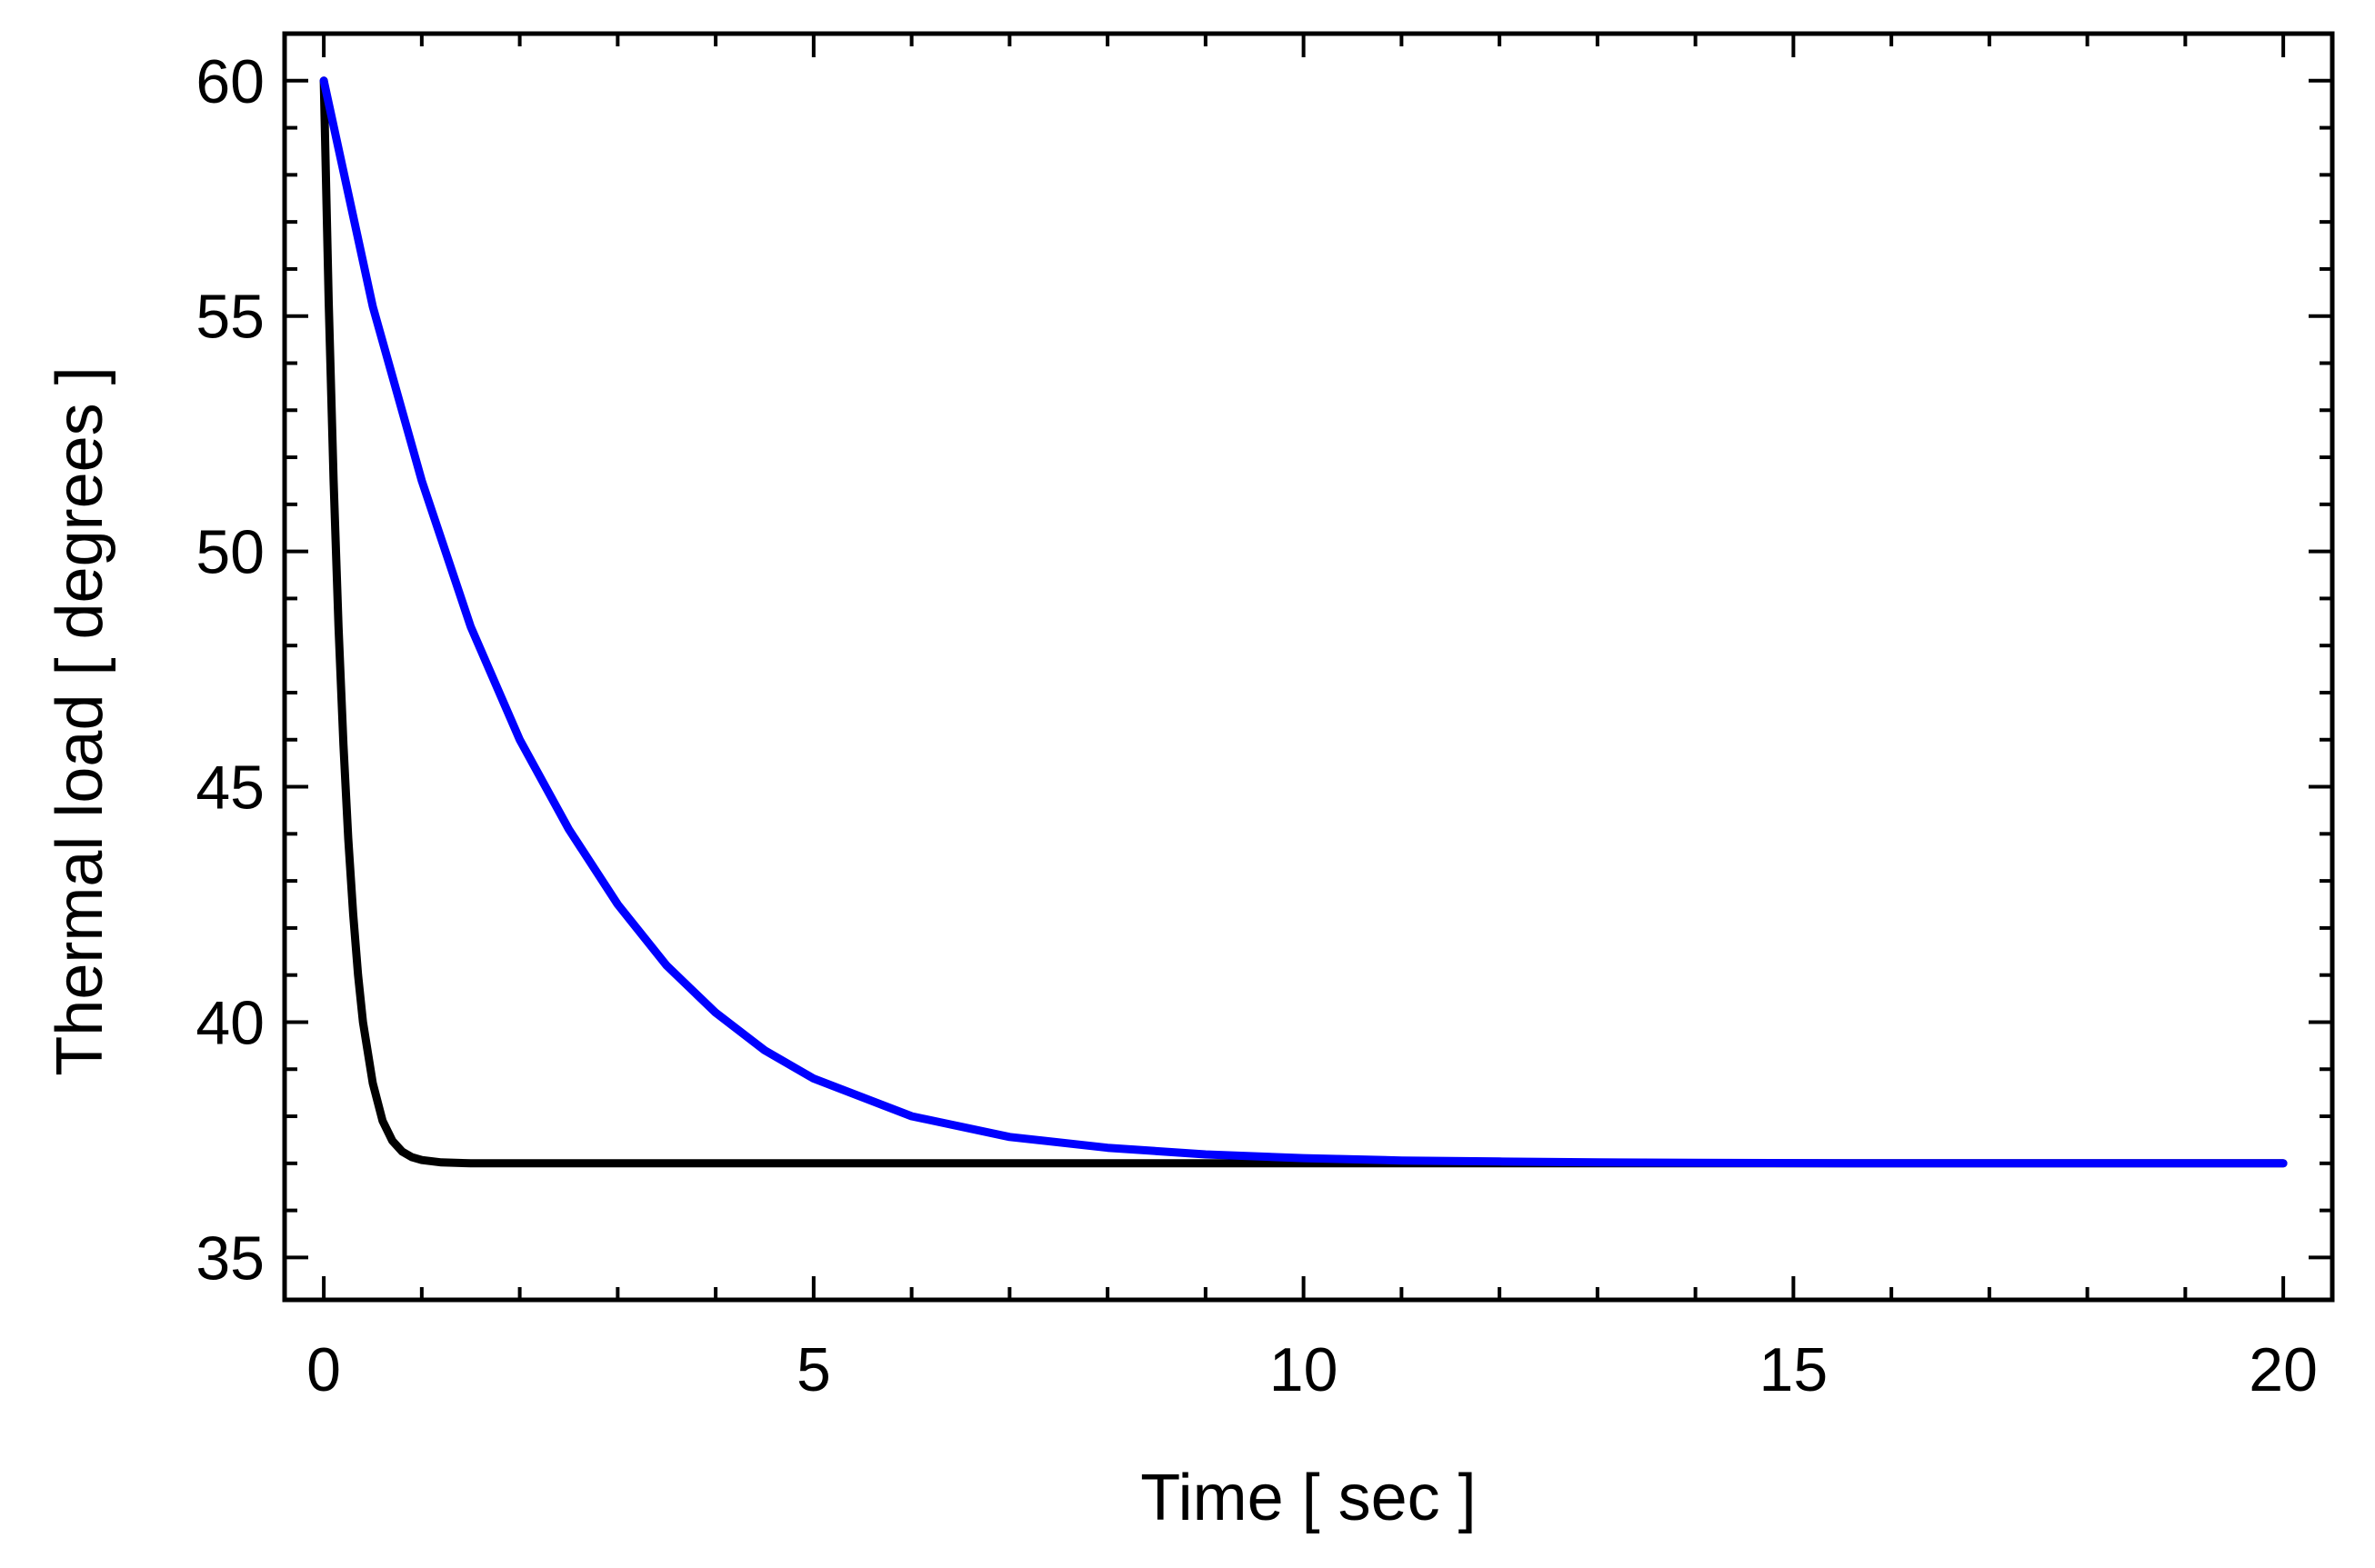 Image resolution: width=2375 pixels, height=1568 pixels. Describe the element at coordinates (230, 81) in the screenshot. I see `y-tick-label: 60` at that location.